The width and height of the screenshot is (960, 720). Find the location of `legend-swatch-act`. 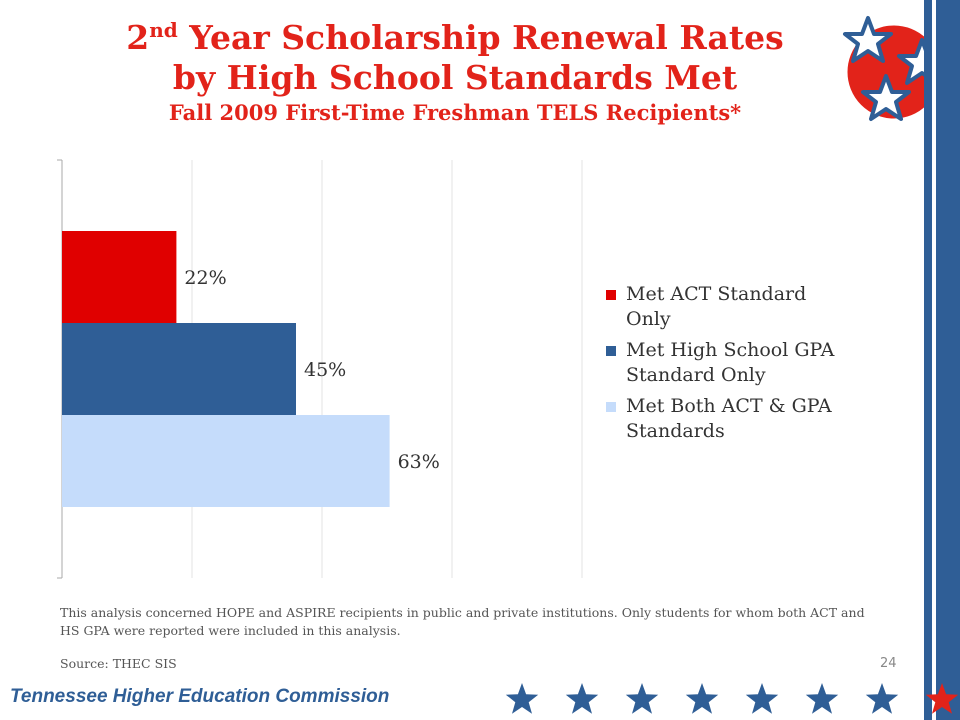

legend-swatch-act is located at coordinates (611, 295).